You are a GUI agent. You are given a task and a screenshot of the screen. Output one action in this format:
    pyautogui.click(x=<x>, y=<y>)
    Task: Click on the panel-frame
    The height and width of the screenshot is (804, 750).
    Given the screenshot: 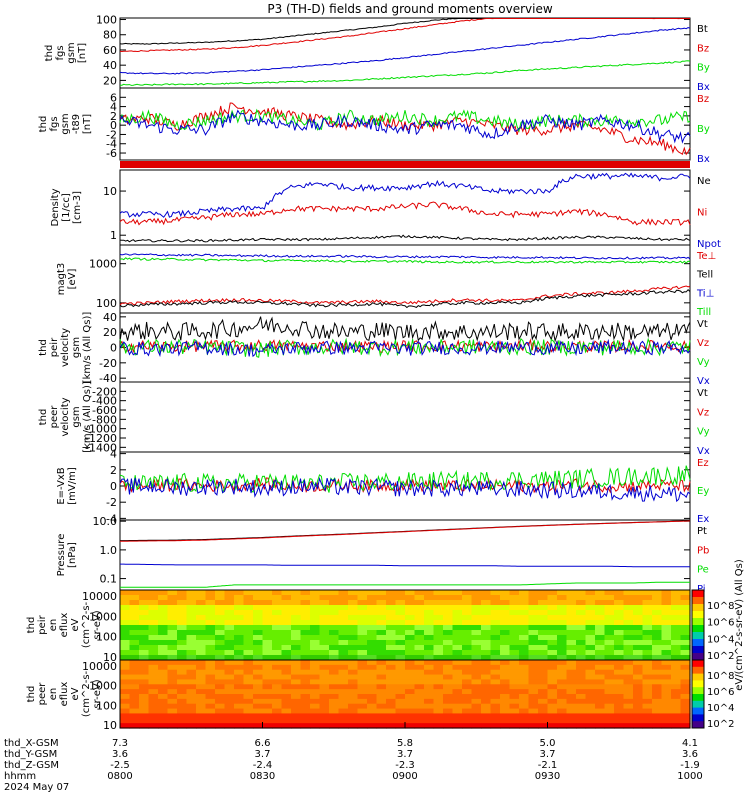 What is the action you would take?
    pyautogui.click(x=405, y=555)
    